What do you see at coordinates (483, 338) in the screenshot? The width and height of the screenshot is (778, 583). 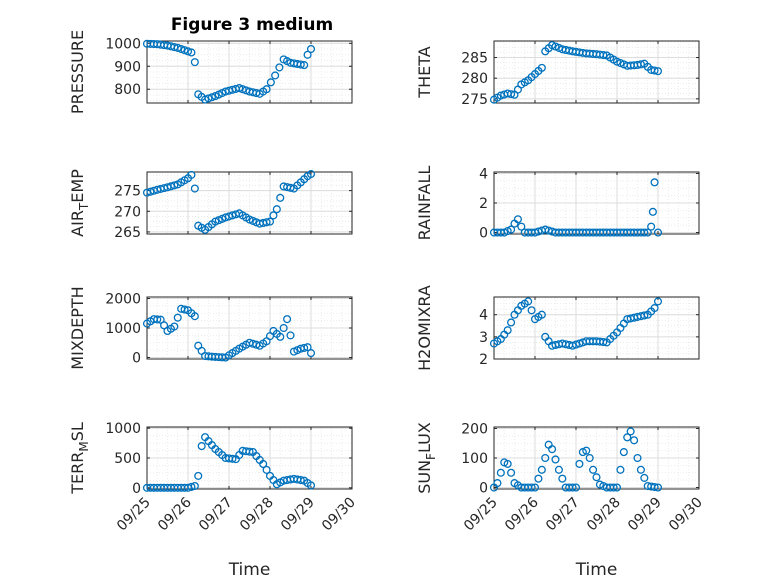 I see `y-tick-label: 3` at bounding box center [483, 338].